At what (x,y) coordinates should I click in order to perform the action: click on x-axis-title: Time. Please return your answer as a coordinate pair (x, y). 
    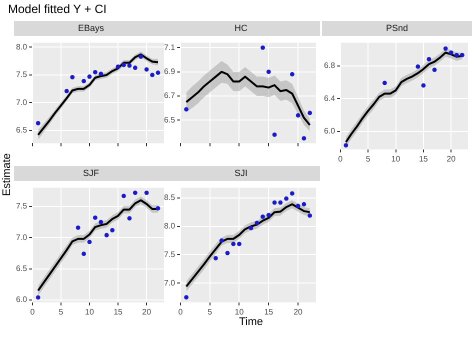
    Looking at the image, I should click on (251, 322).